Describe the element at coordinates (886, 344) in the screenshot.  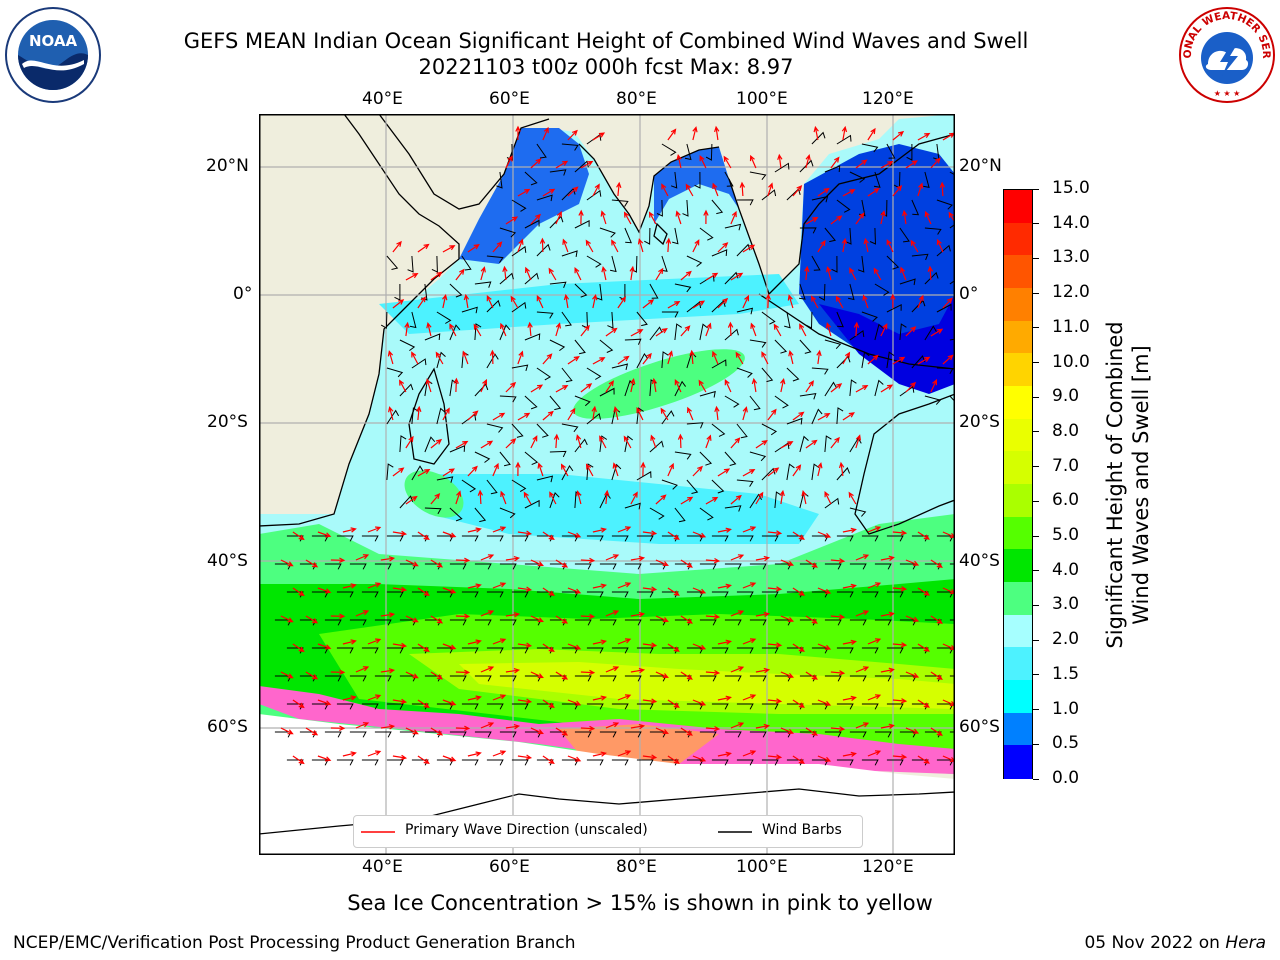
I see `ocean-deep-indonesia` at that location.